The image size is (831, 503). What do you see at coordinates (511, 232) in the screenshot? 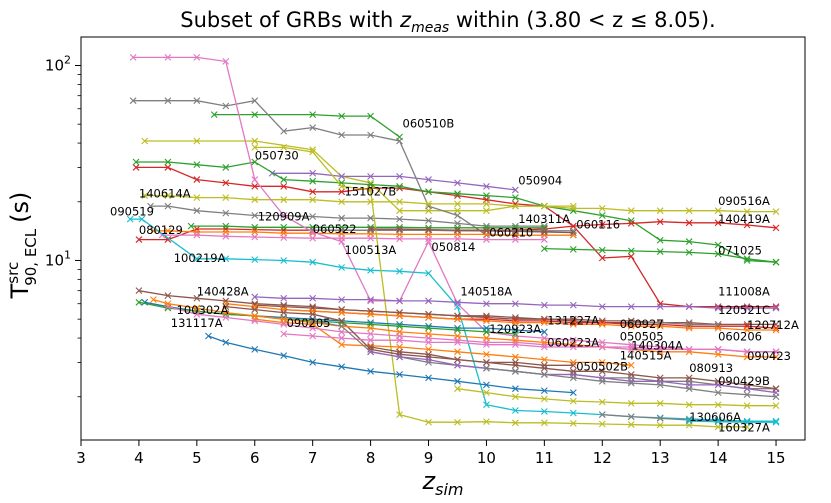
I see `annotation-label: 060210` at bounding box center [511, 232].